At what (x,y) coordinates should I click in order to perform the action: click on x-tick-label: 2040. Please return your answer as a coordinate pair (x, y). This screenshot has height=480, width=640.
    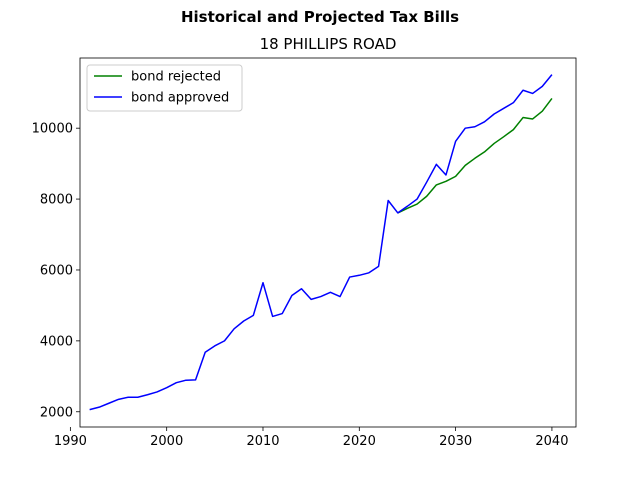
    Looking at the image, I should click on (551, 441).